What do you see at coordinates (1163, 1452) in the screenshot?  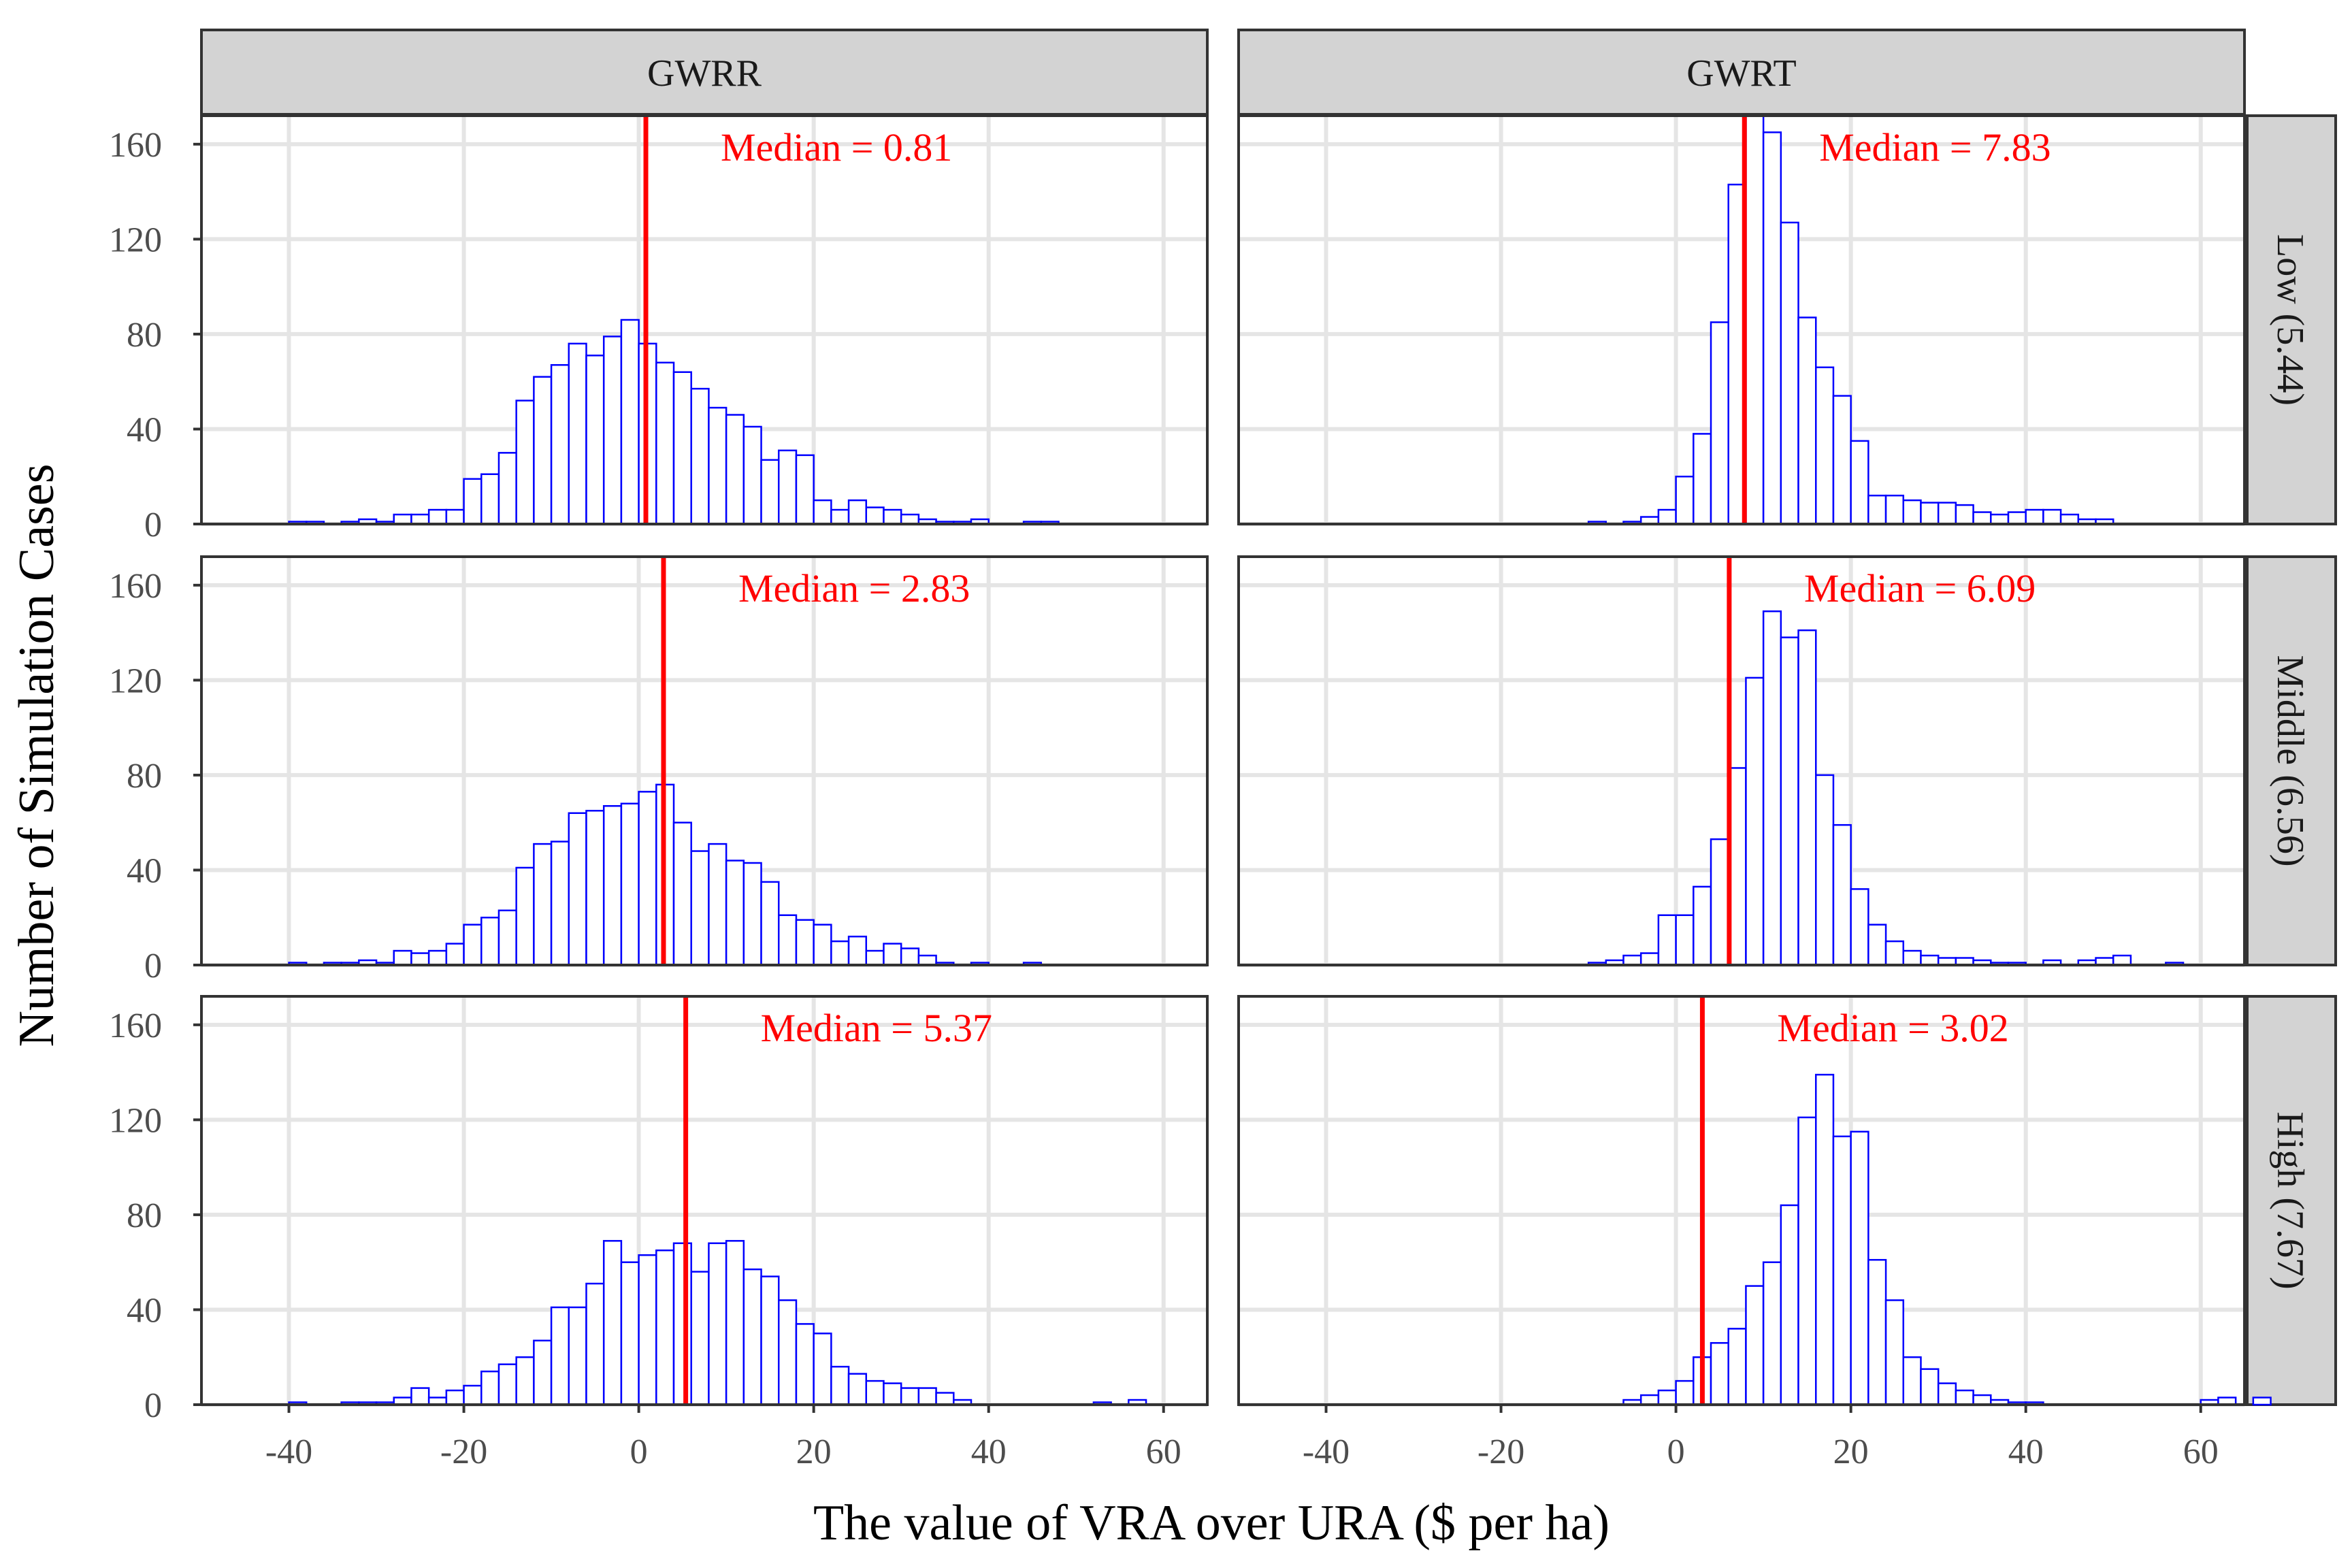 I see `x-tick-label: 60` at bounding box center [1163, 1452].